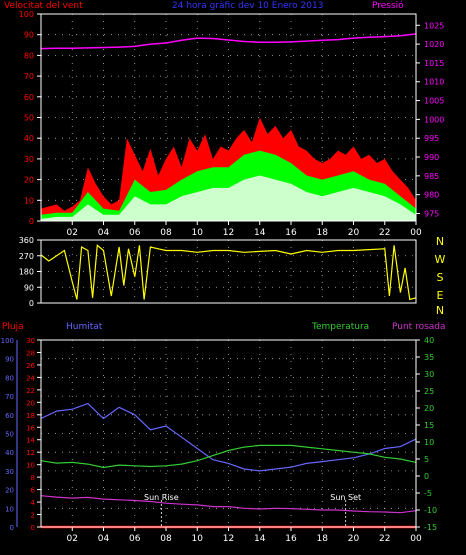  I want to click on wind-ytick-label: 60, so click(29, 97).